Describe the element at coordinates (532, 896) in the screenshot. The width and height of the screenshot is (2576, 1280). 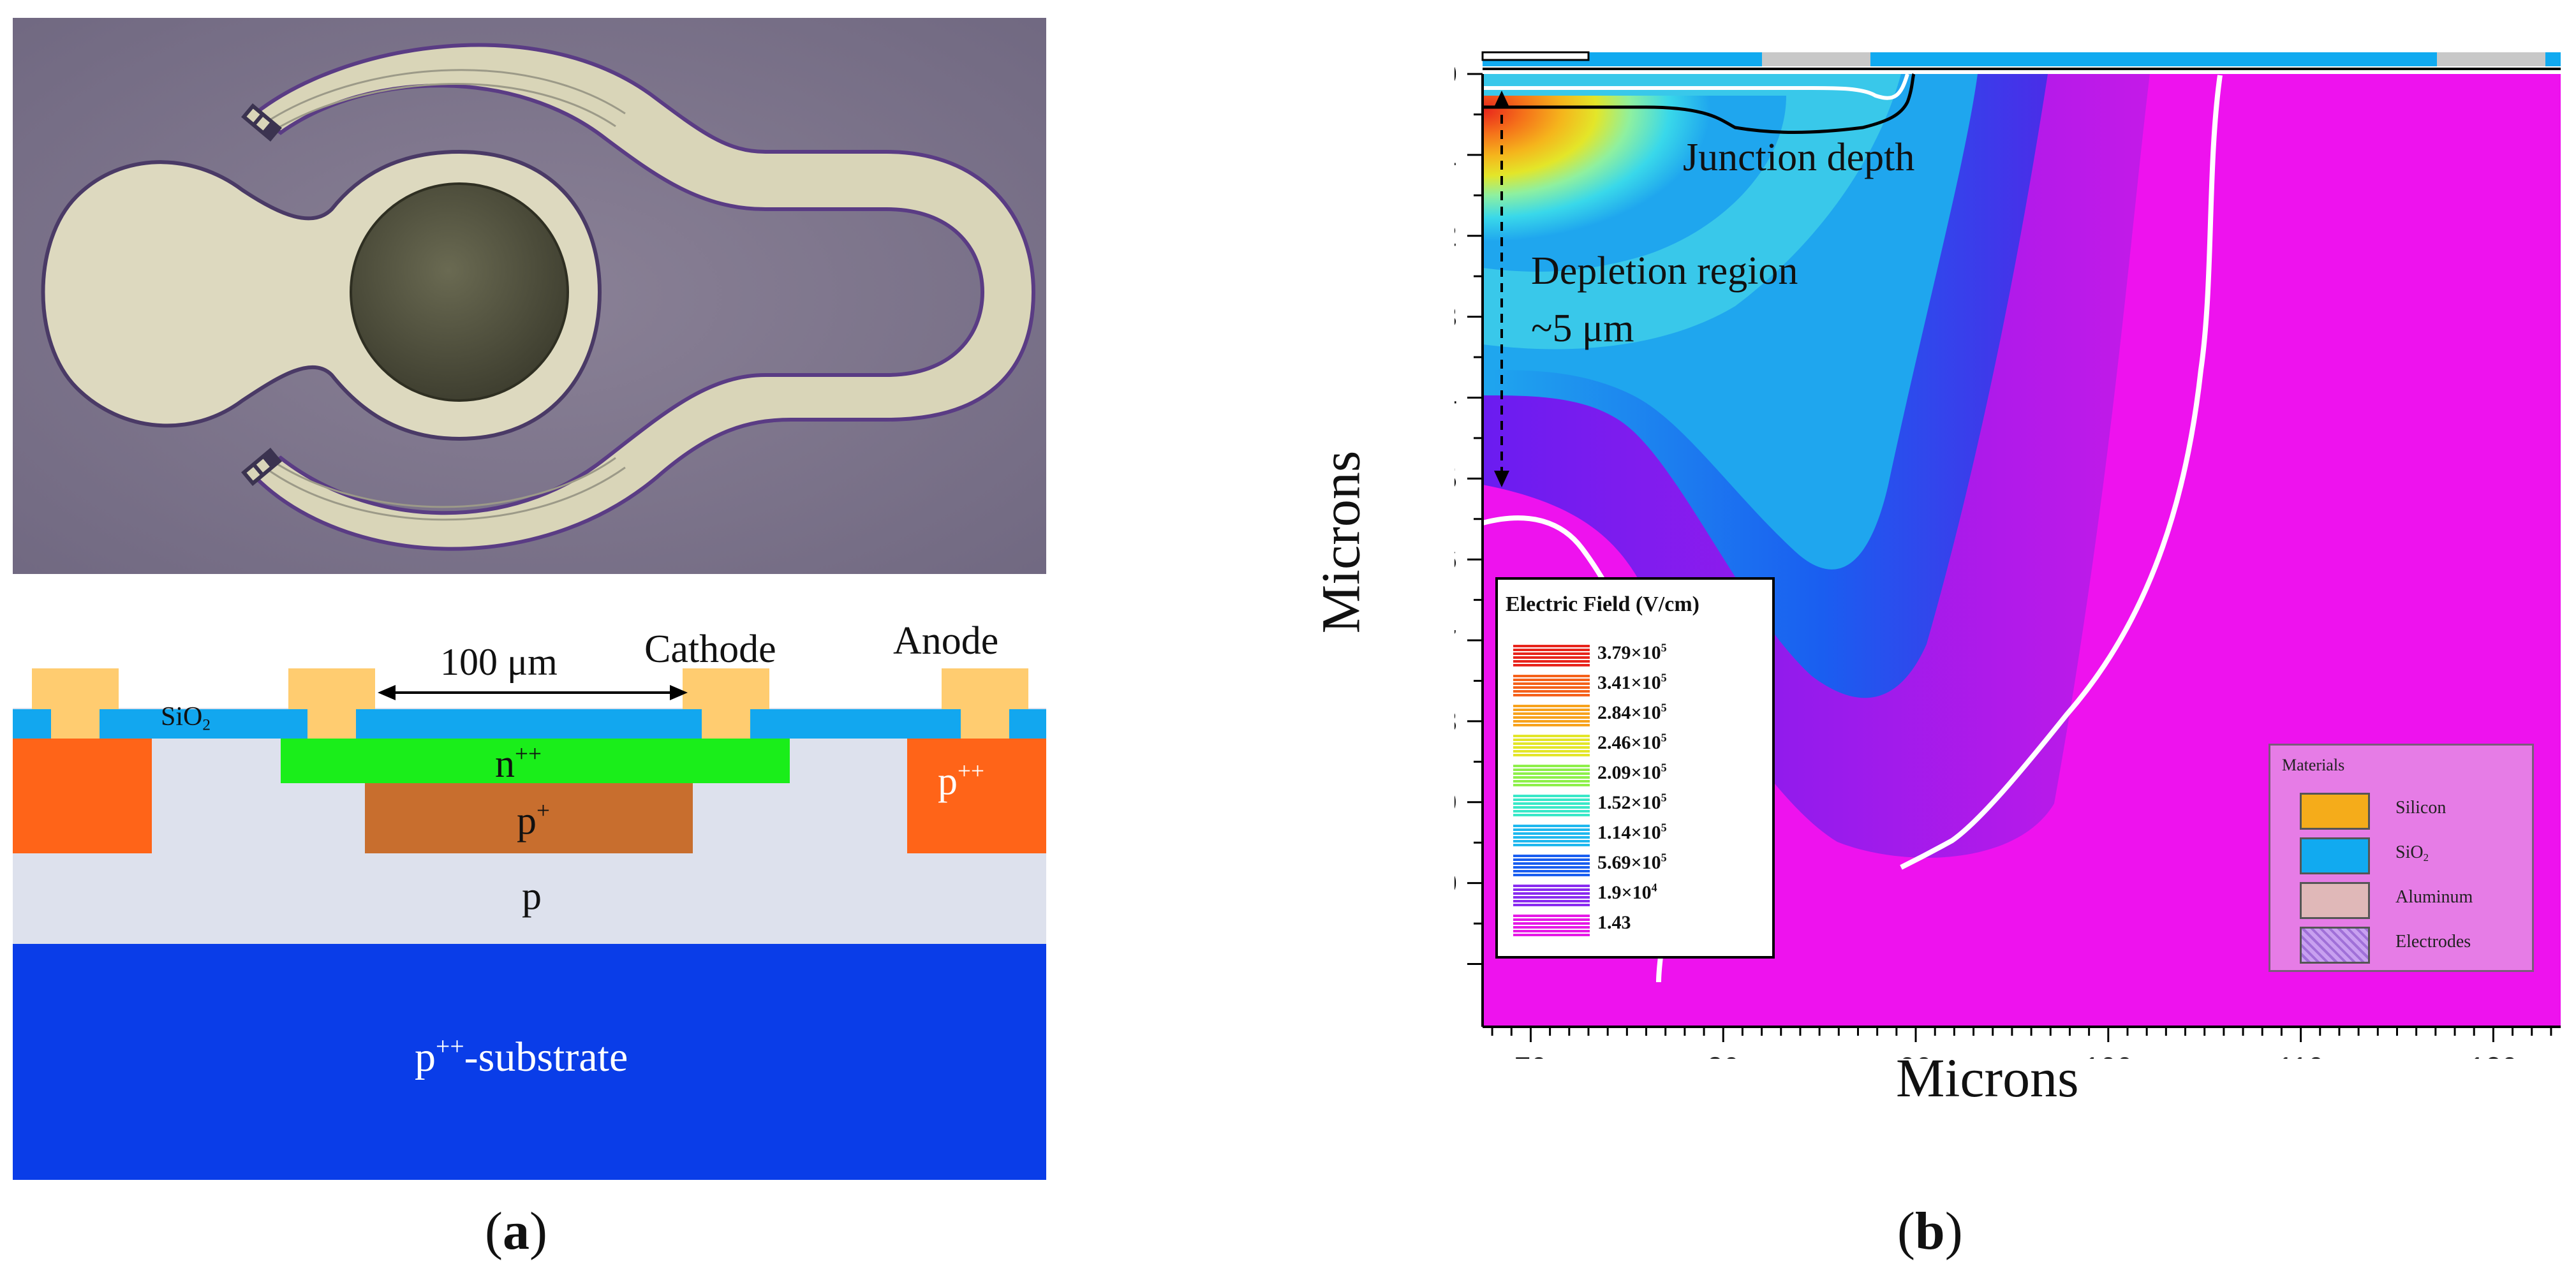
I see `p-layer-label: p` at that location.